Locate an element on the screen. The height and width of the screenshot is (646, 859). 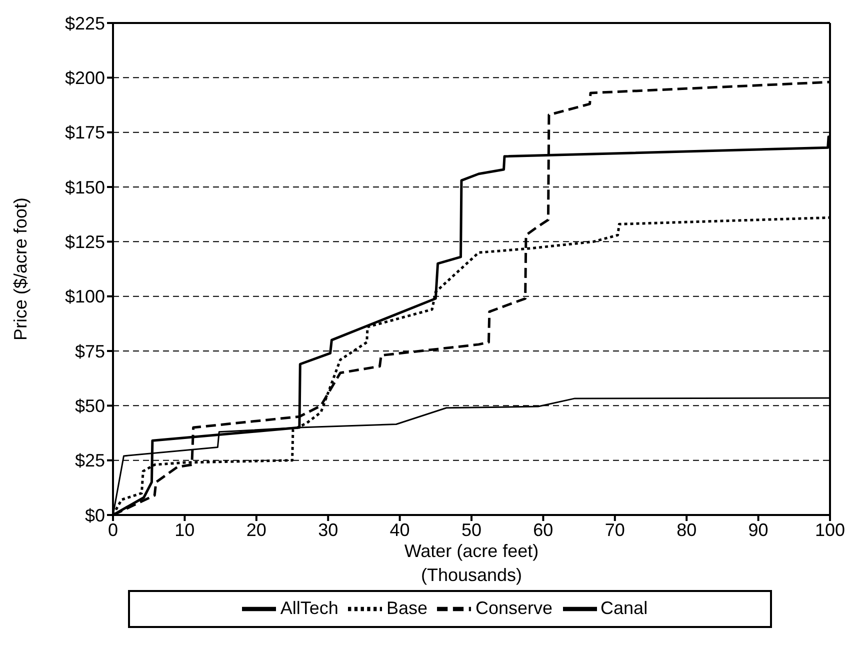
x-tick-label: 60 is located at coordinates (543, 530).